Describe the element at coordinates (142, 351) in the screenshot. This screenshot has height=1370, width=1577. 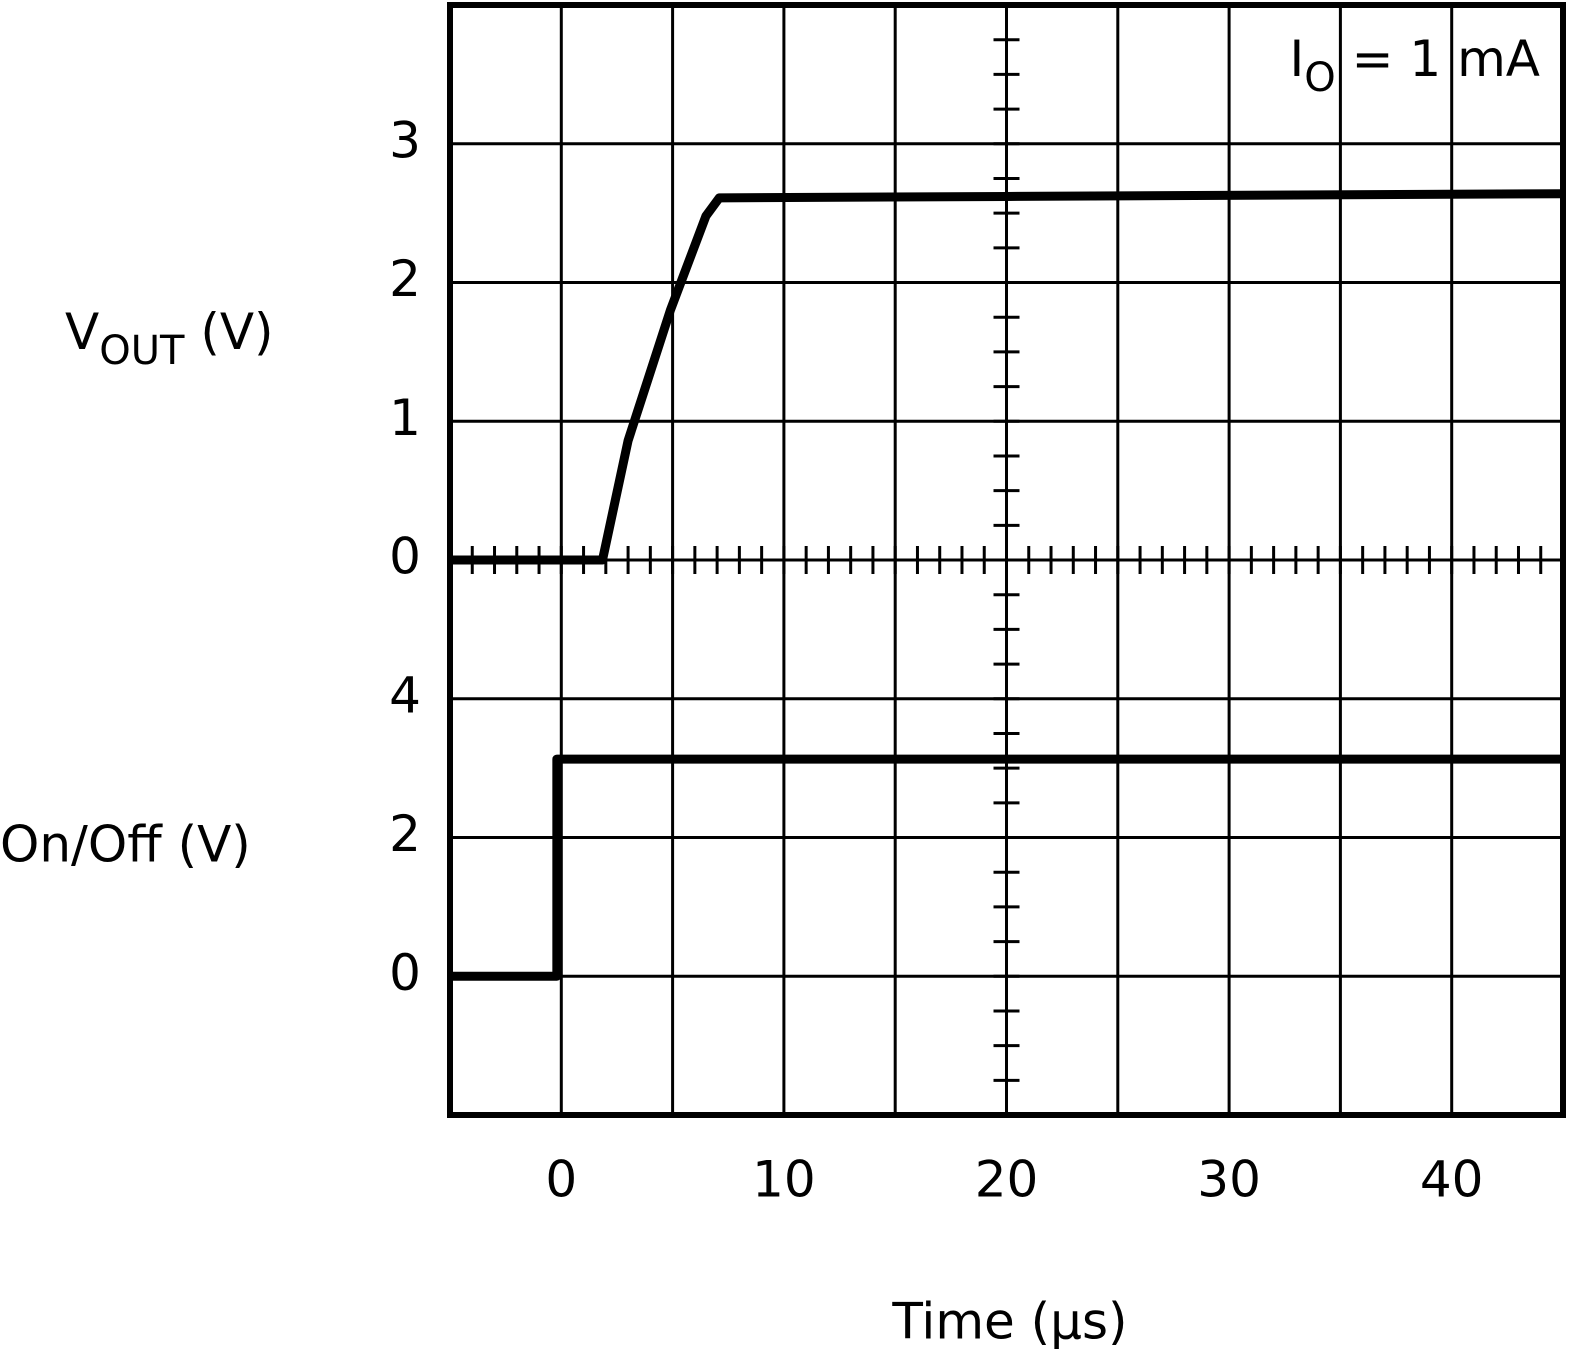
I see `y-axis-label-sub: OUT` at that location.